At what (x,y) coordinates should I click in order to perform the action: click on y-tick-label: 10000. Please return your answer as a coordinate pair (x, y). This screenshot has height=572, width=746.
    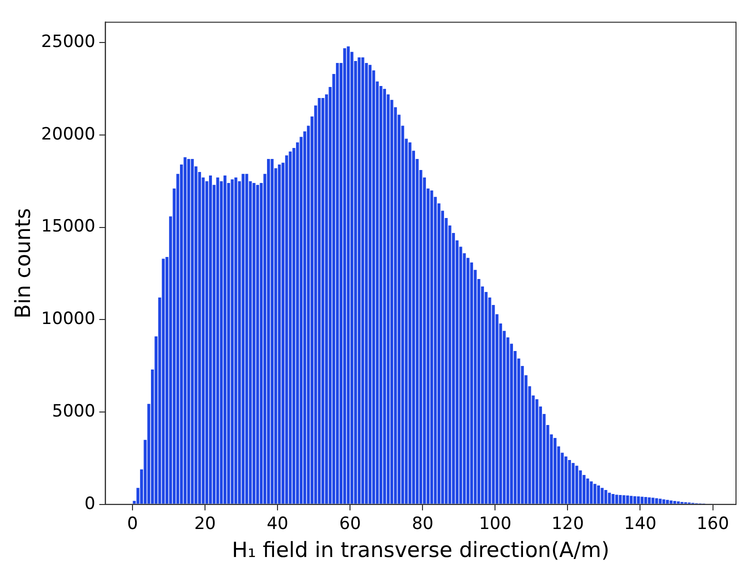
    Looking at the image, I should click on (68, 319).